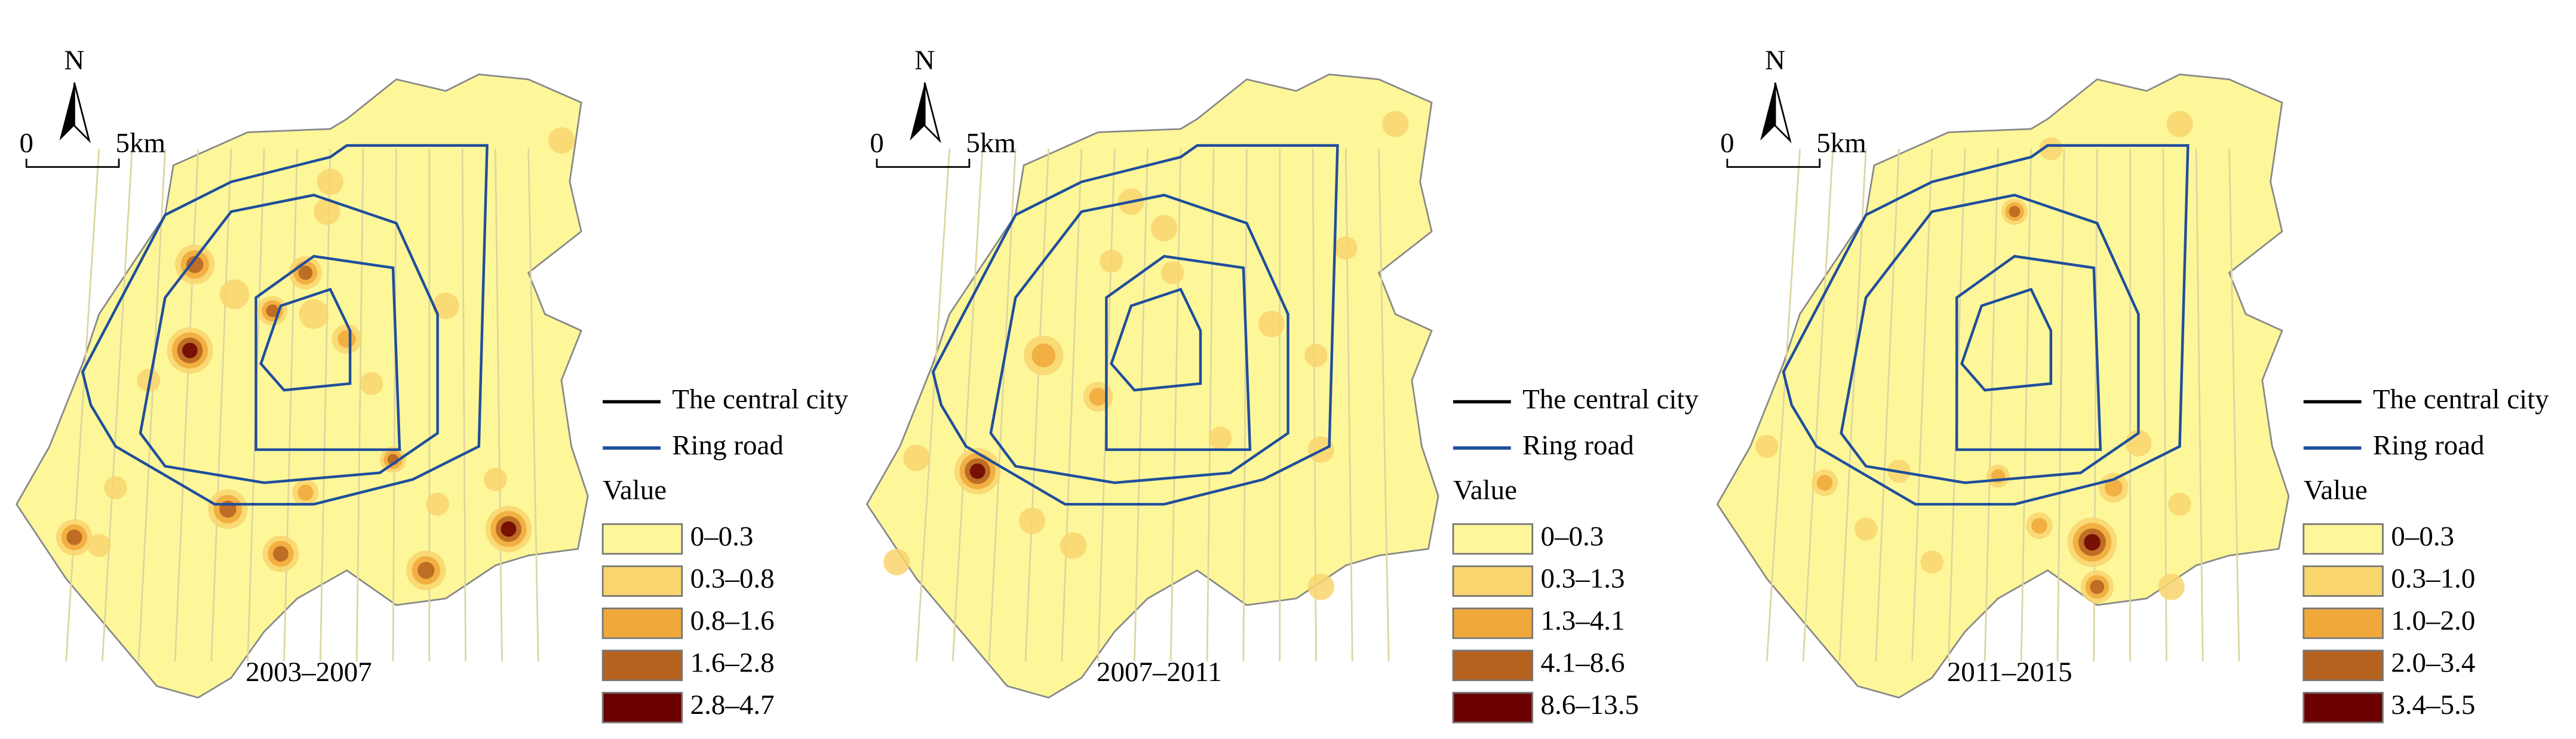 This screenshot has height=739, width=2576. I want to click on legend-class-label: 3.4–5.5, so click(2433, 704).